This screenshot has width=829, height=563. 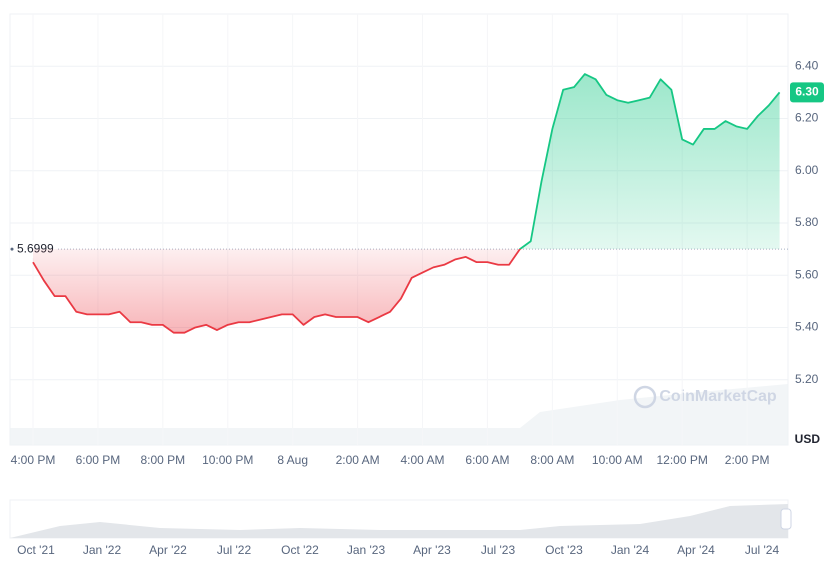 I want to click on y-tick-label: 6.20, so click(x=807, y=118).